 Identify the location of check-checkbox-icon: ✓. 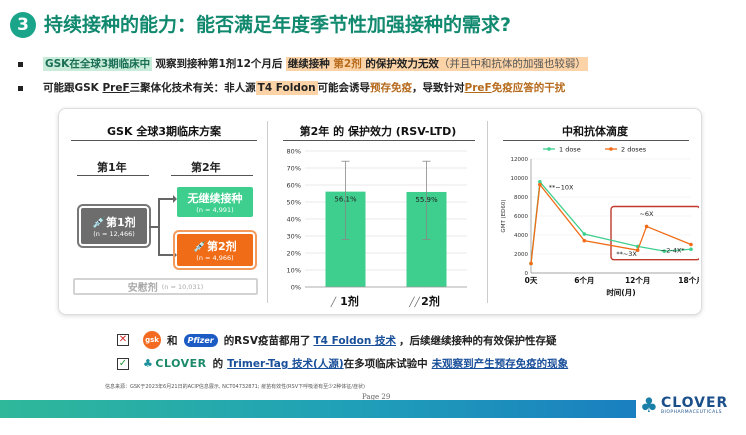
(123, 363).